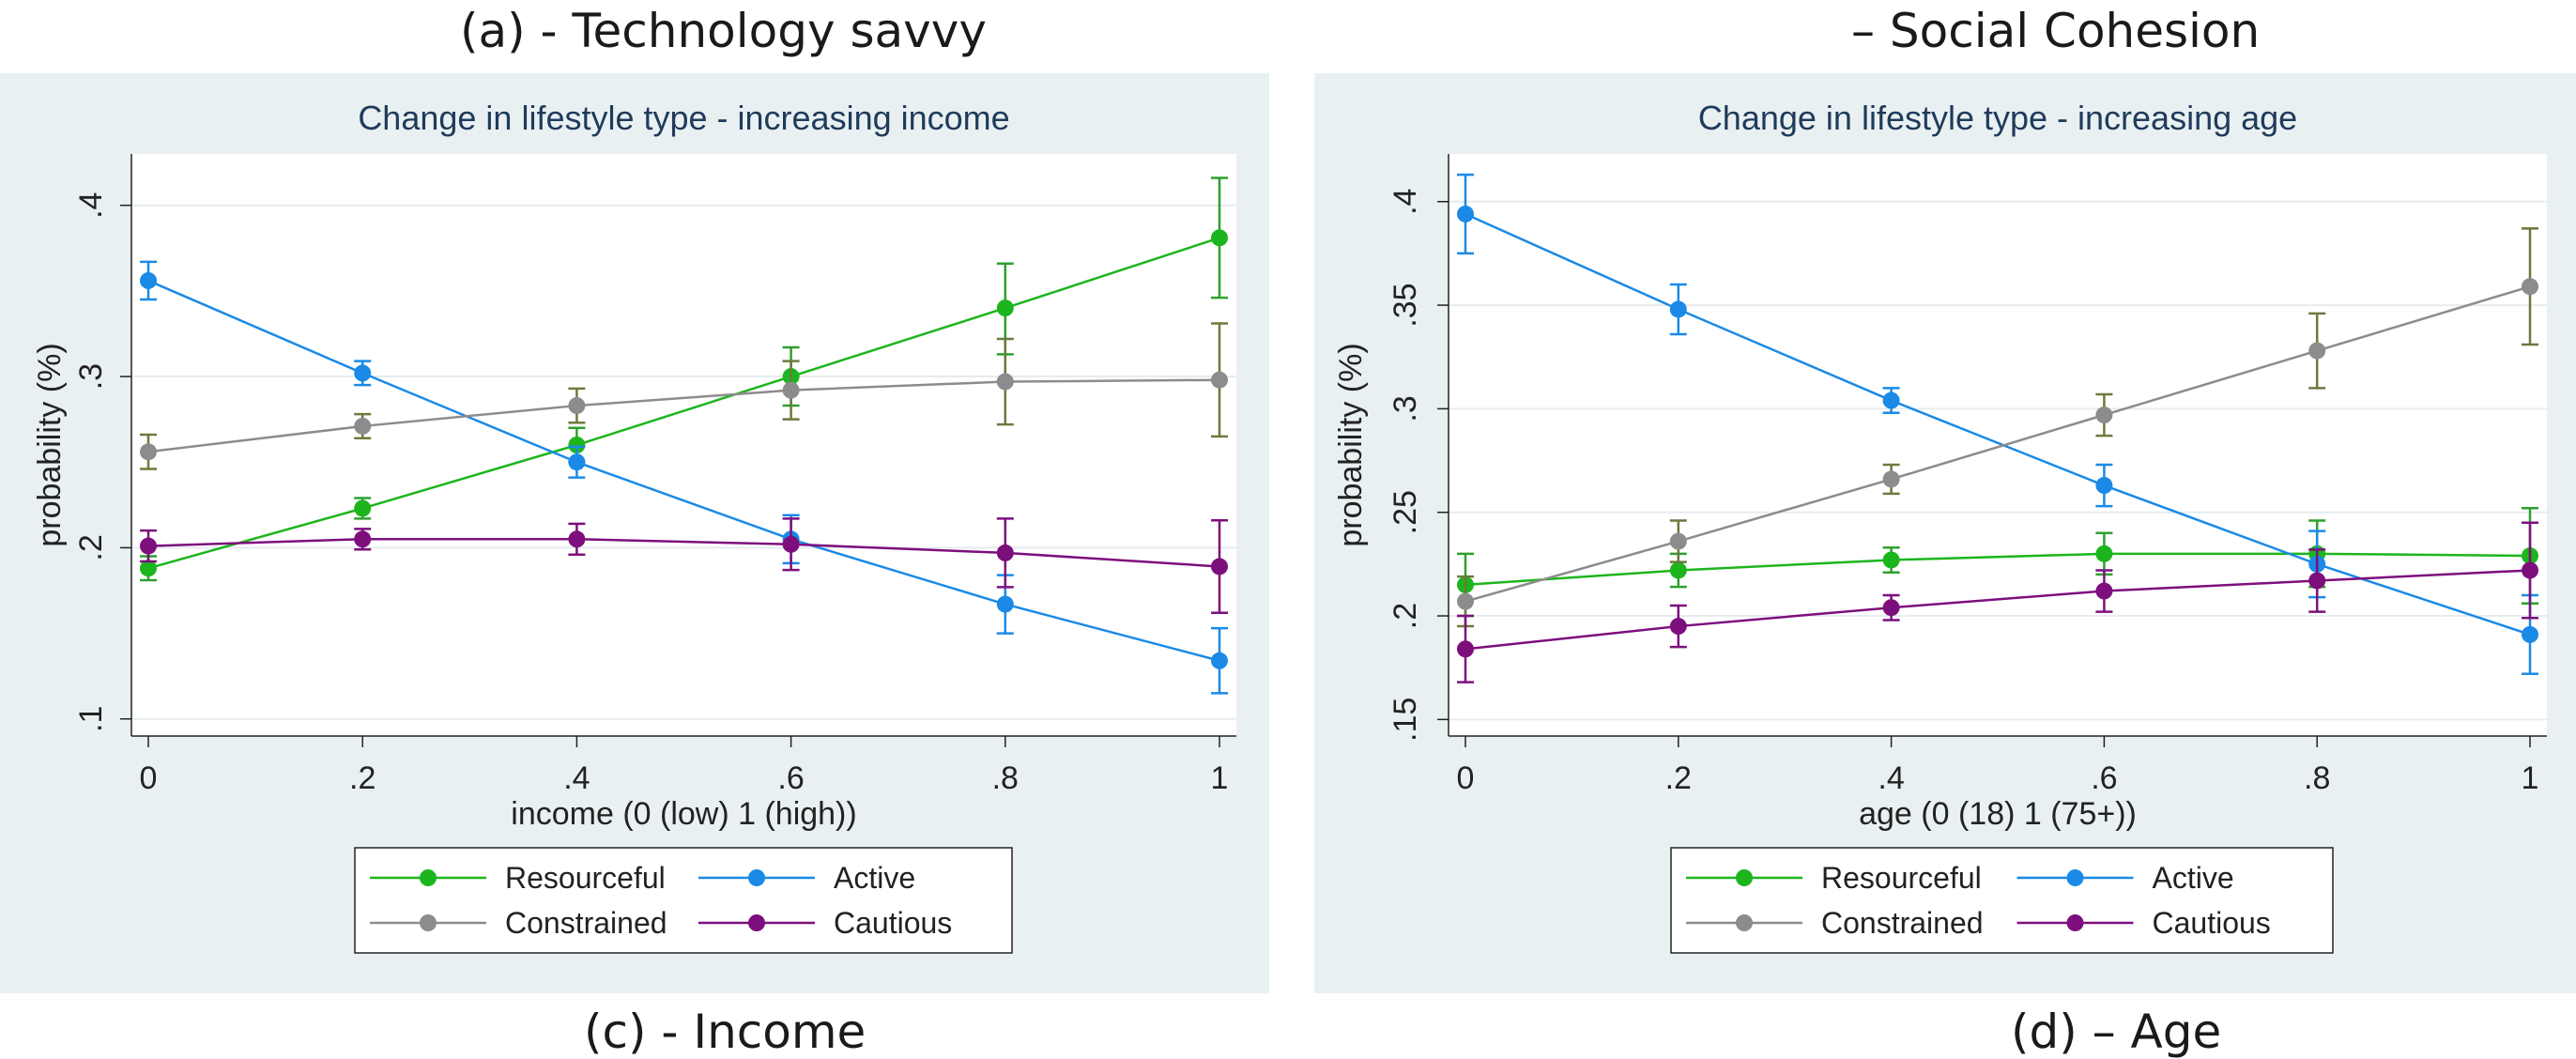  Describe the element at coordinates (91, 719) in the screenshot. I see `y-tick-label: .1` at that location.